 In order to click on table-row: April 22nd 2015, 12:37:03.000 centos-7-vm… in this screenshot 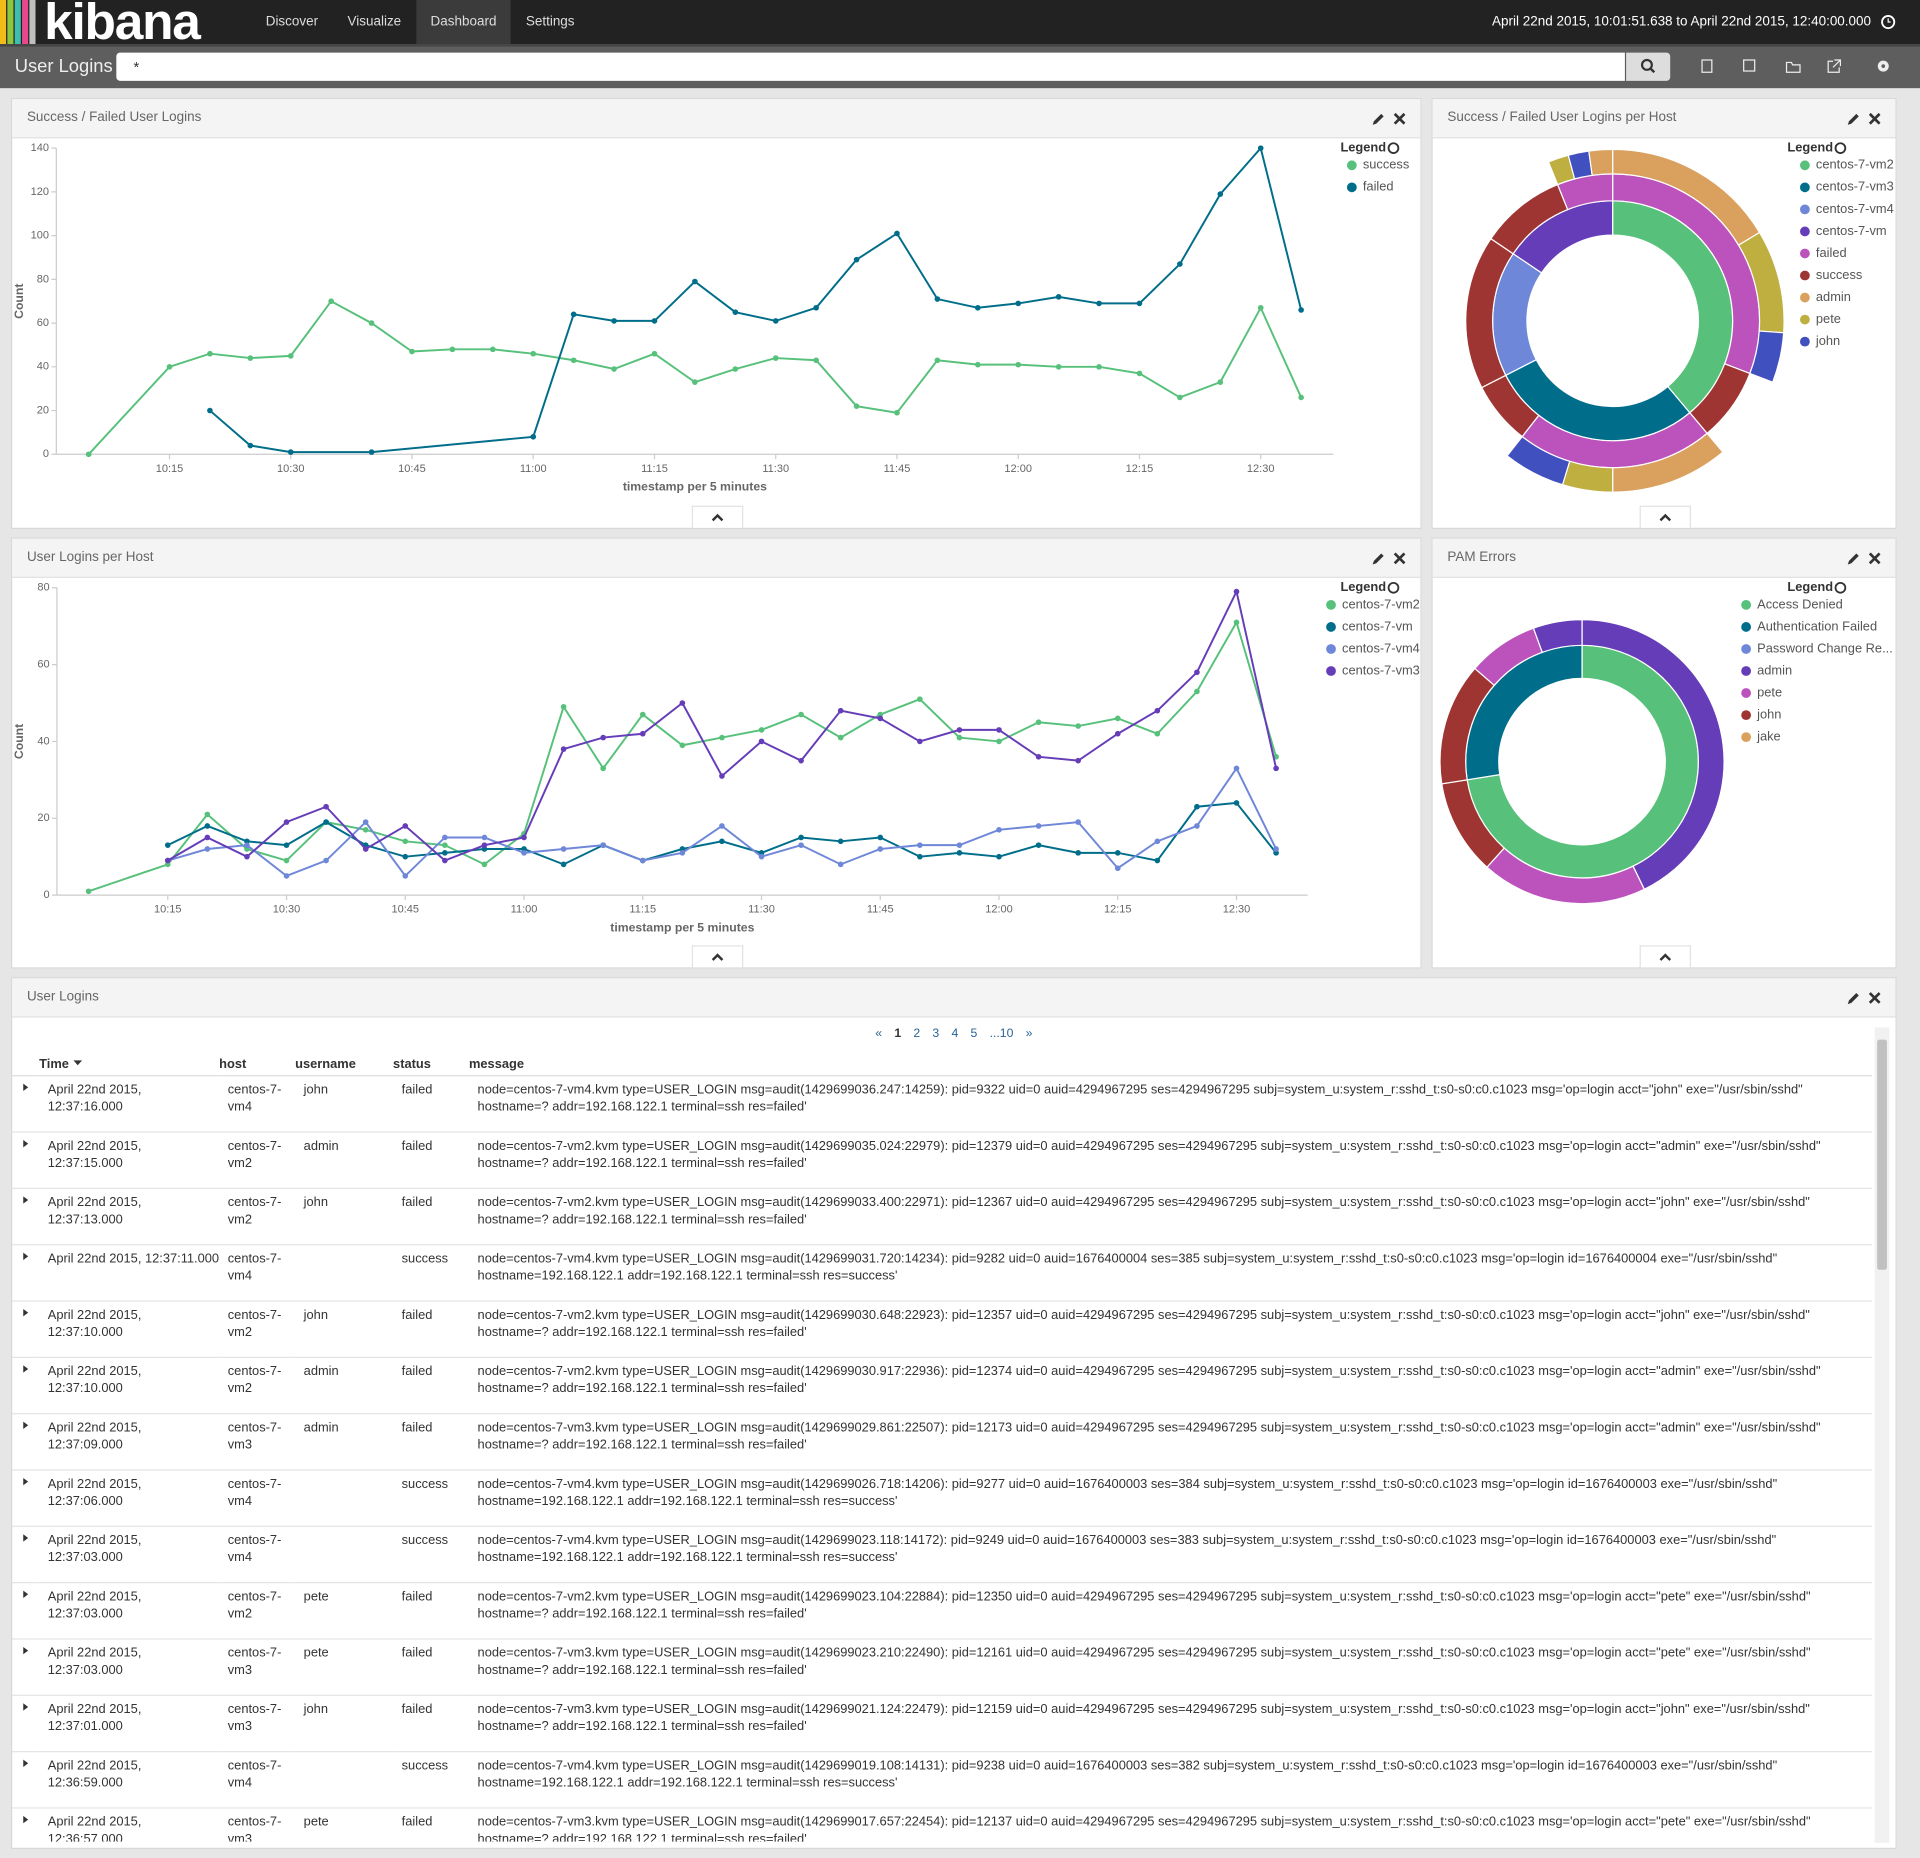, I will do `click(942, 1611)`.